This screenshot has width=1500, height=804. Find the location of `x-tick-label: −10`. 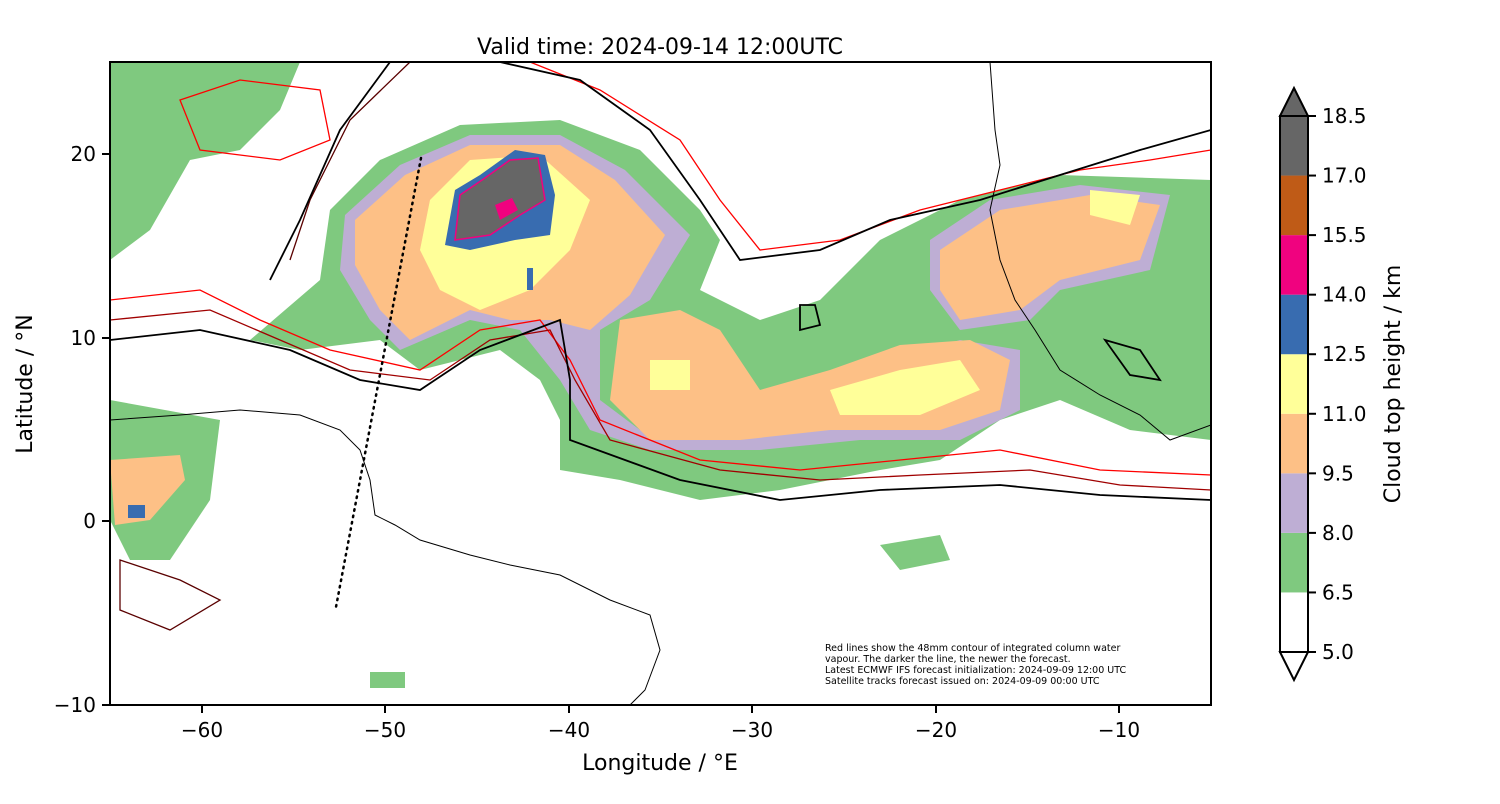

x-tick-label: −10 is located at coordinates (1119, 730).